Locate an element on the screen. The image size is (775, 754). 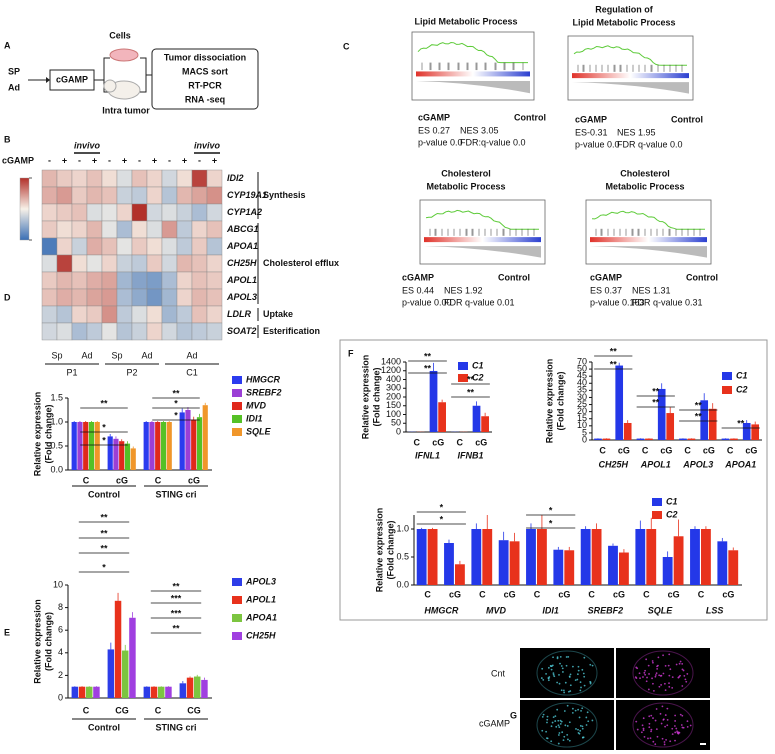
tissue-label: Sp is located at coordinates (116, 355).